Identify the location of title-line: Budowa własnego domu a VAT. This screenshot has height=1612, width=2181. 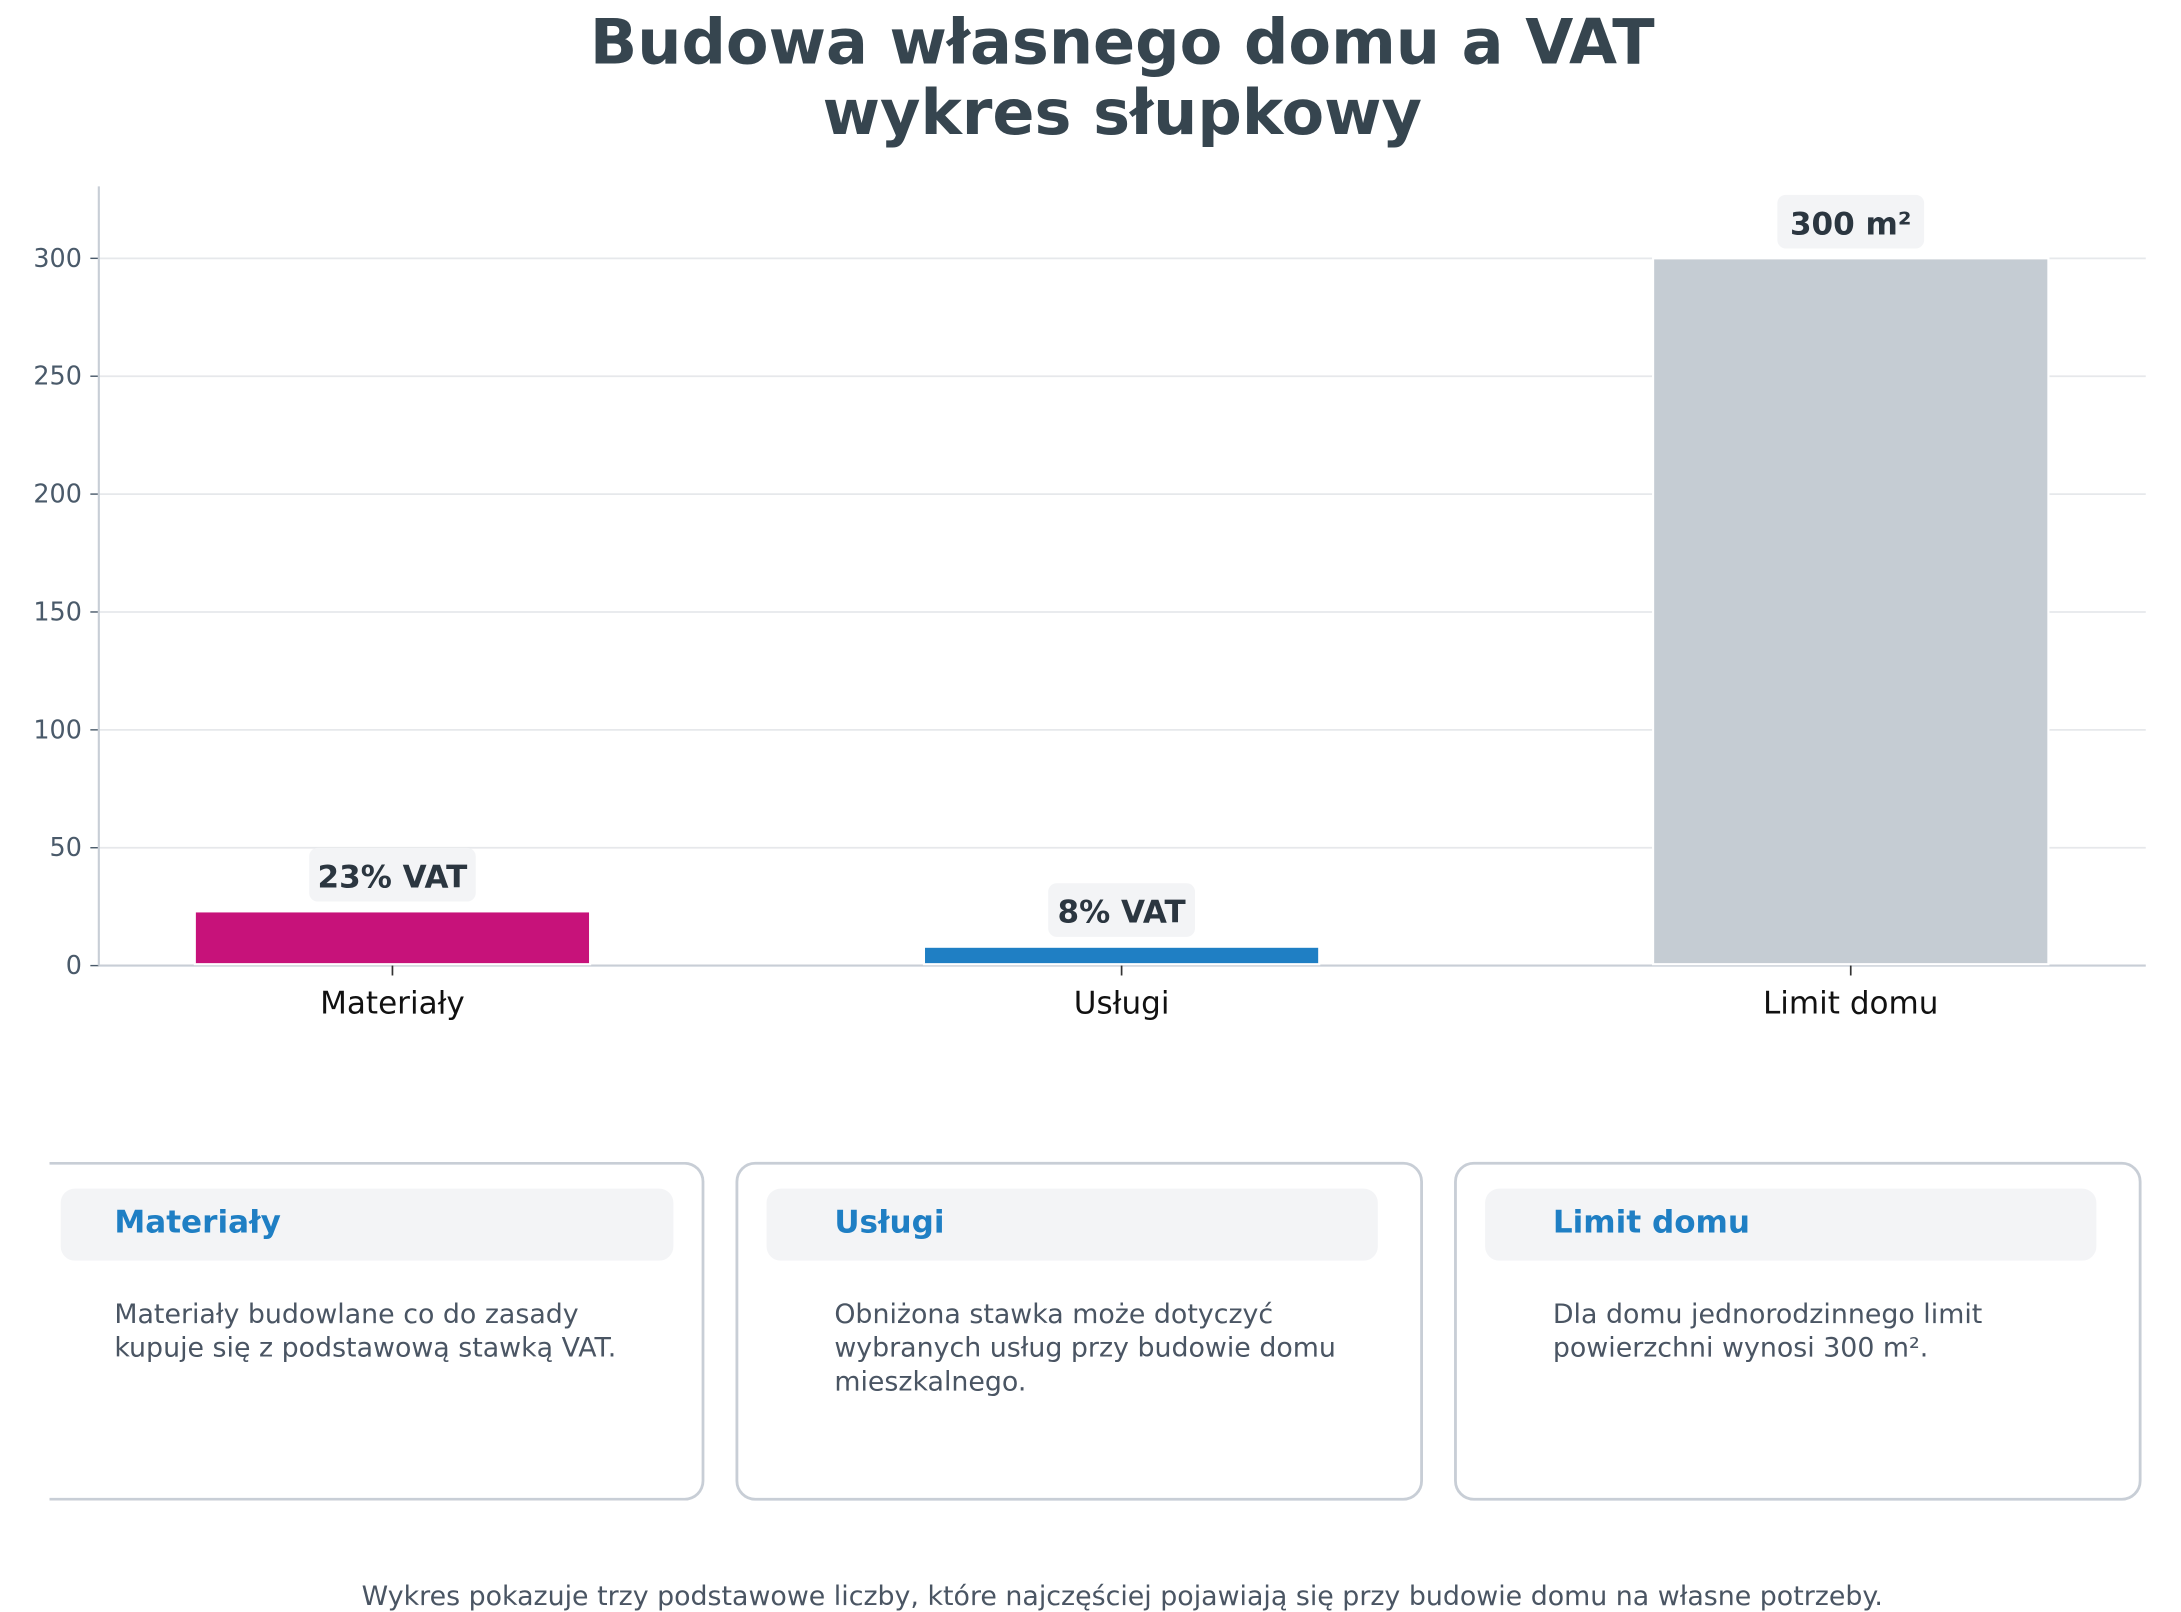
(1122, 43).